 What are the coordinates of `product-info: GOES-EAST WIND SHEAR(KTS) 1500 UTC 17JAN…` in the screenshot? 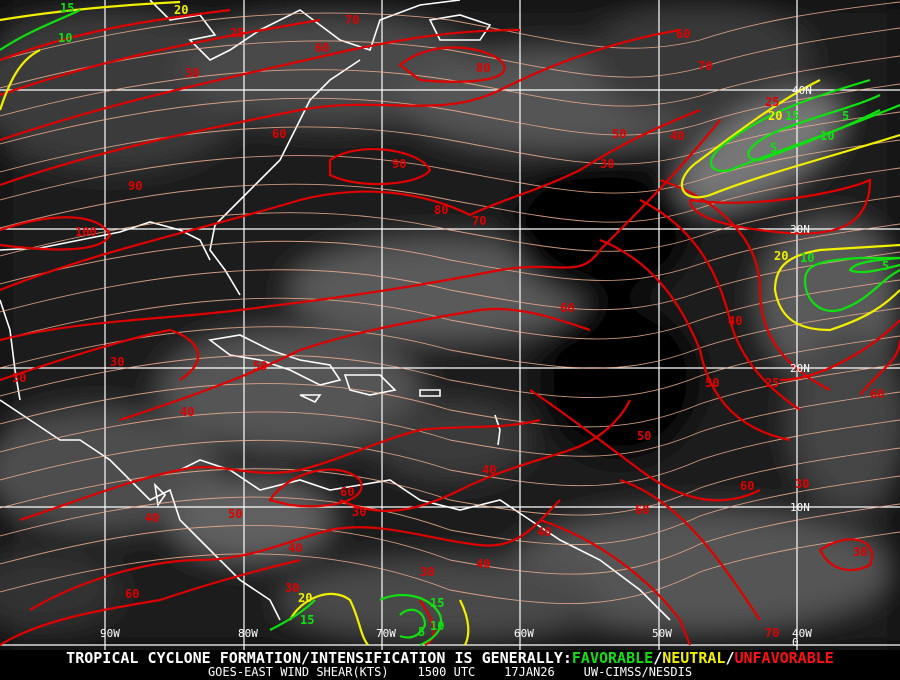 It's located at (450, 672).